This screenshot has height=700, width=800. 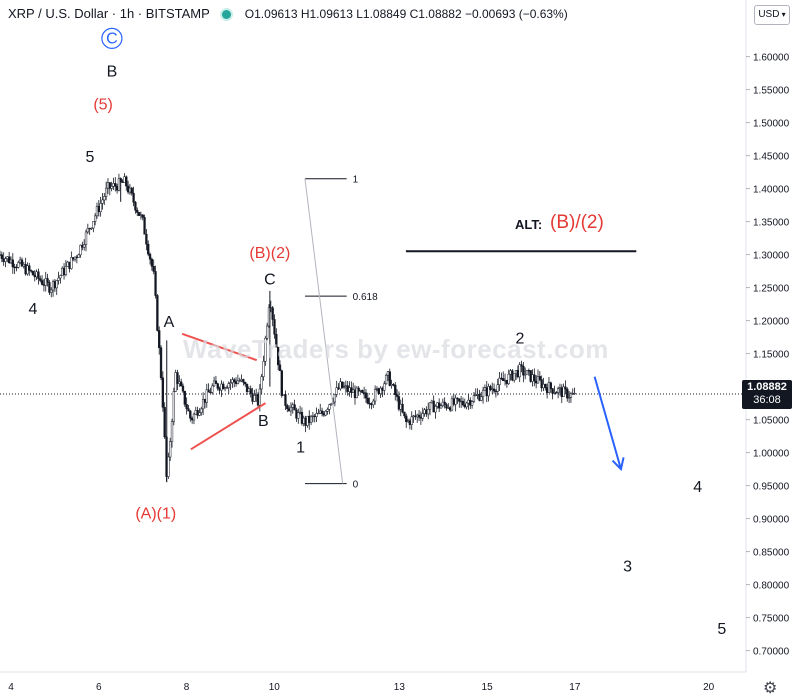 What do you see at coordinates (169, 322) in the screenshot?
I see `wave-label: A` at bounding box center [169, 322].